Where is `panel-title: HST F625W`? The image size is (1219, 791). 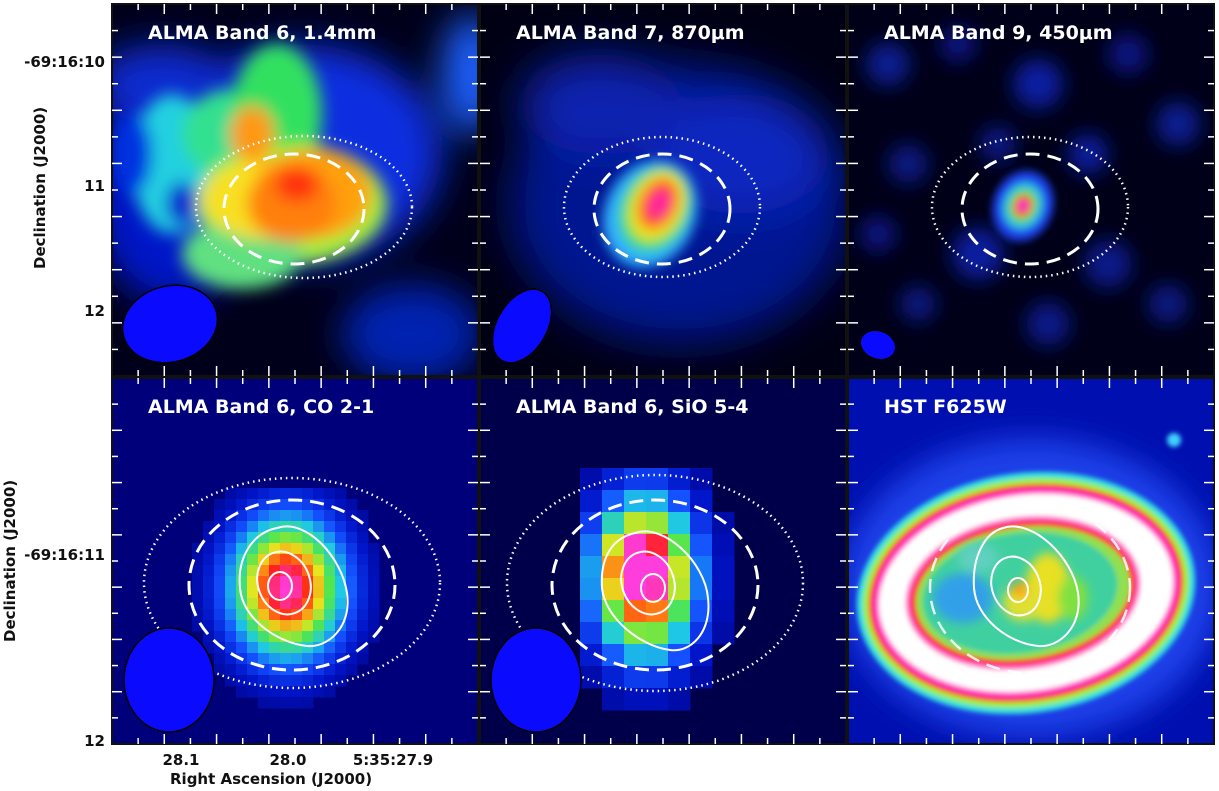 panel-title: HST F625W is located at coordinates (945, 407).